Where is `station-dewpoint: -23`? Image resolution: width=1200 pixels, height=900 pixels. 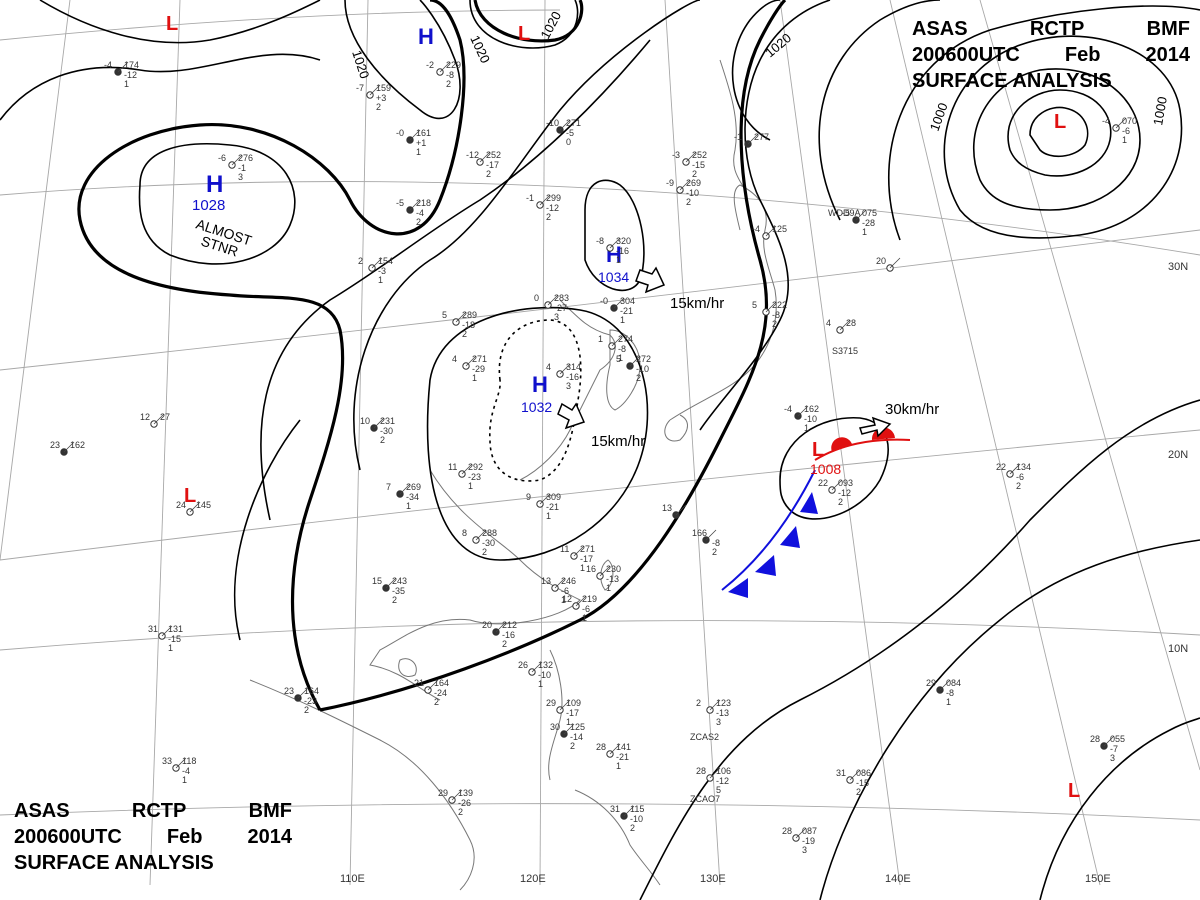
station-dewpoint: -23 is located at coordinates (474, 477).